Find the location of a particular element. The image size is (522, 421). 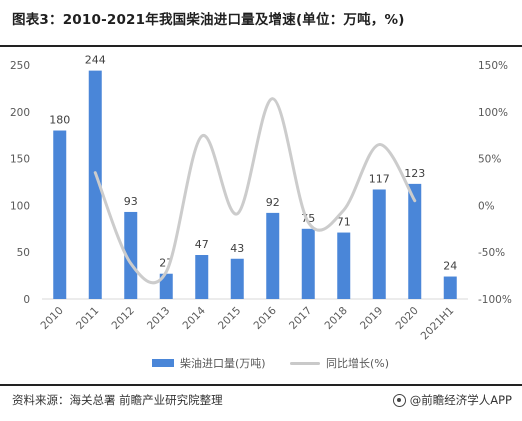

bottom-rule is located at coordinates (261, 385).